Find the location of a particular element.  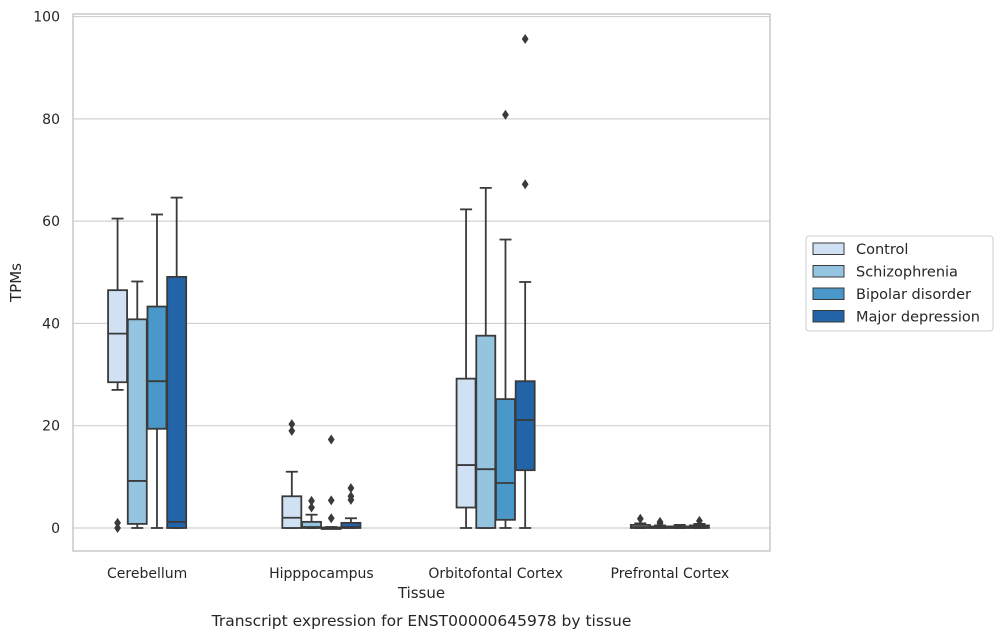

legend-label-3: Major depression is located at coordinates (918, 318).